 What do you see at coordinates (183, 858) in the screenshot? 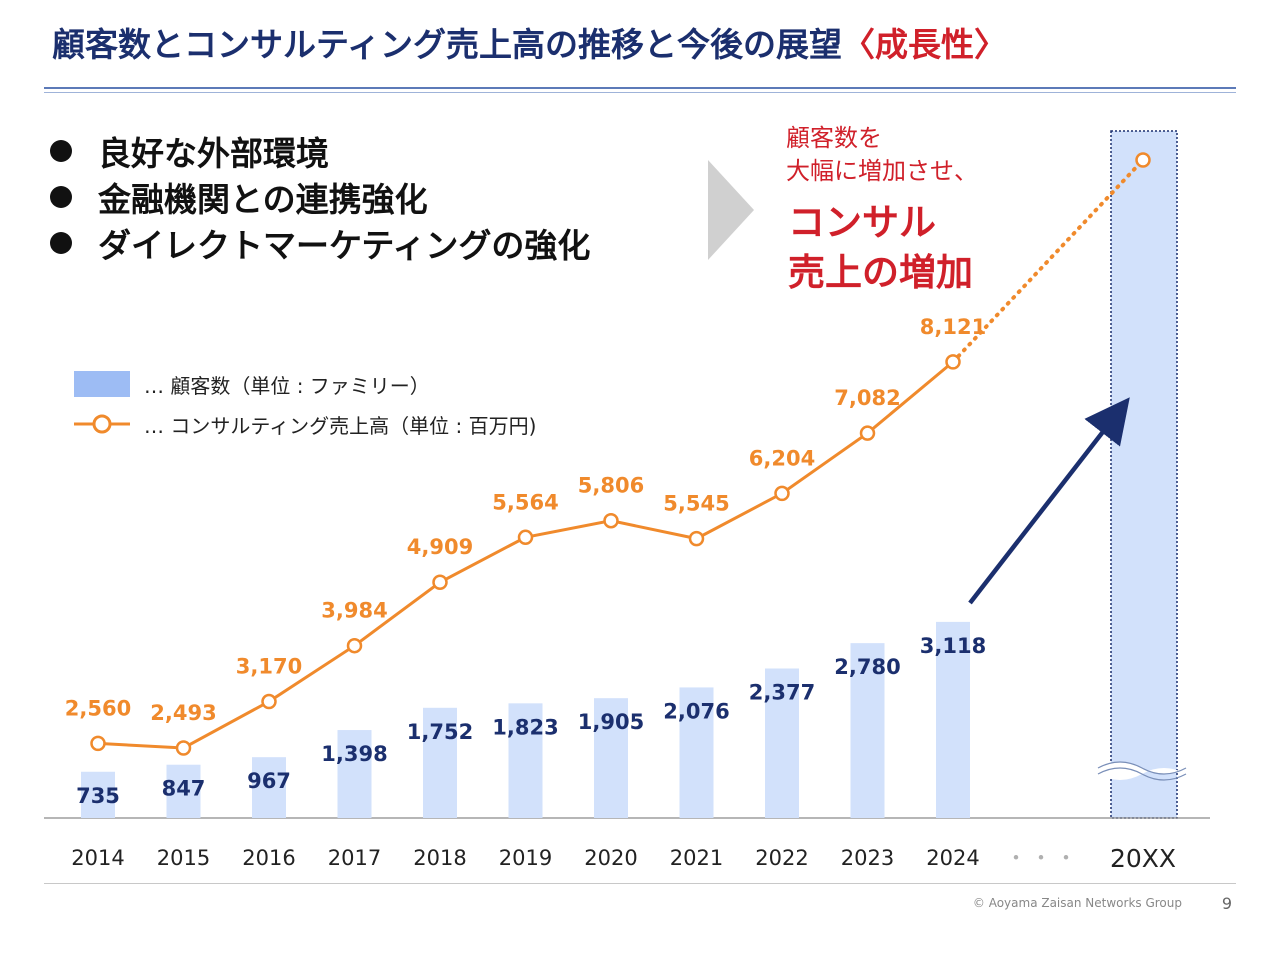
I see `x-tick-label: 2015` at bounding box center [183, 858].